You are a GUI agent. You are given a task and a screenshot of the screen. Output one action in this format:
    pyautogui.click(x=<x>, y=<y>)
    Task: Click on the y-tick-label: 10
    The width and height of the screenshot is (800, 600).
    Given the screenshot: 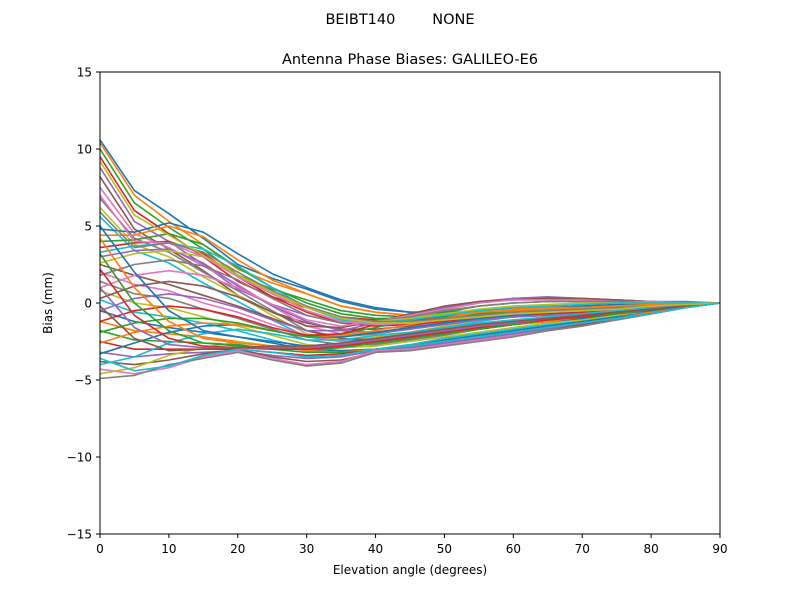 What is the action you would take?
    pyautogui.click(x=84, y=150)
    